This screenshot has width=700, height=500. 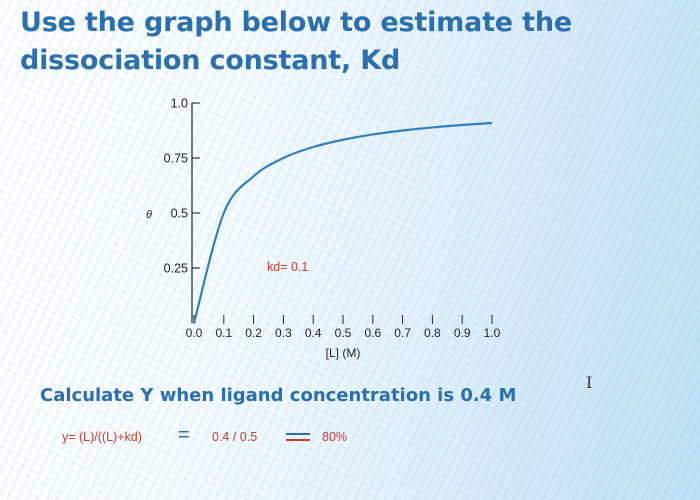 What do you see at coordinates (176, 159) in the screenshot?
I see `y-tick-label: 0.75` at bounding box center [176, 159].